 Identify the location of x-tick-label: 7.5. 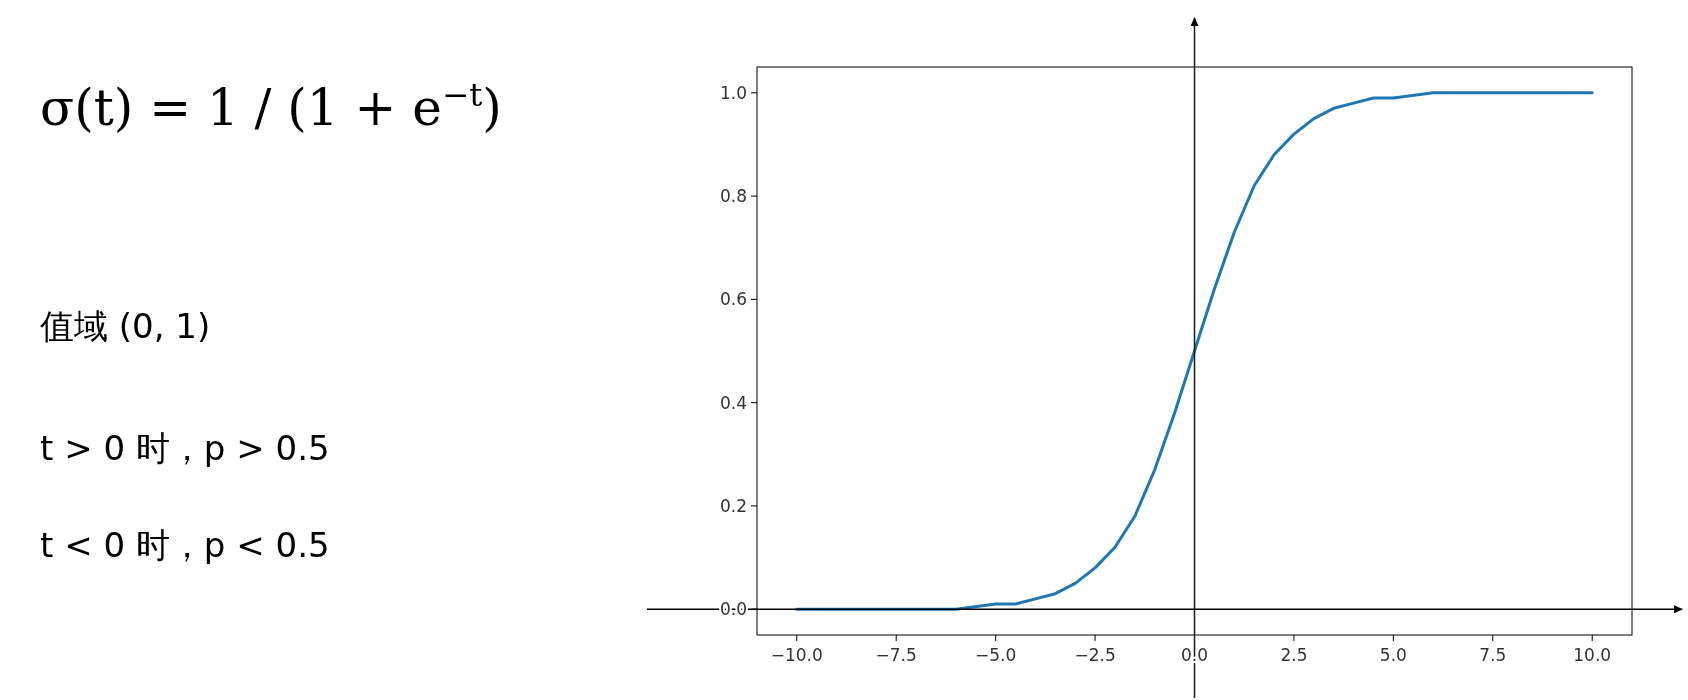
(1493, 655).